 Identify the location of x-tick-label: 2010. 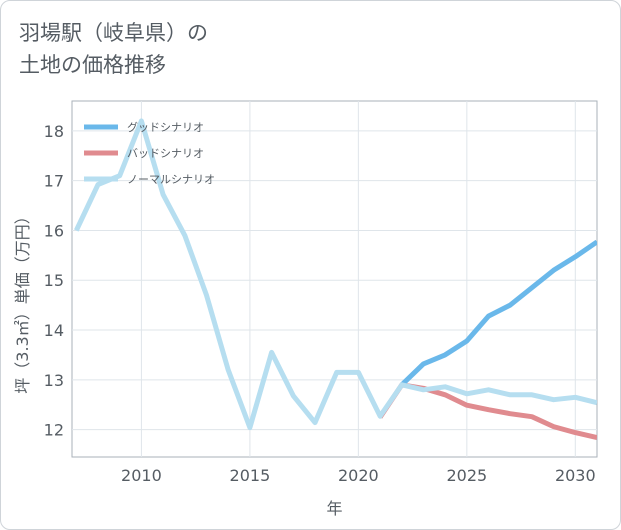
(141, 475).